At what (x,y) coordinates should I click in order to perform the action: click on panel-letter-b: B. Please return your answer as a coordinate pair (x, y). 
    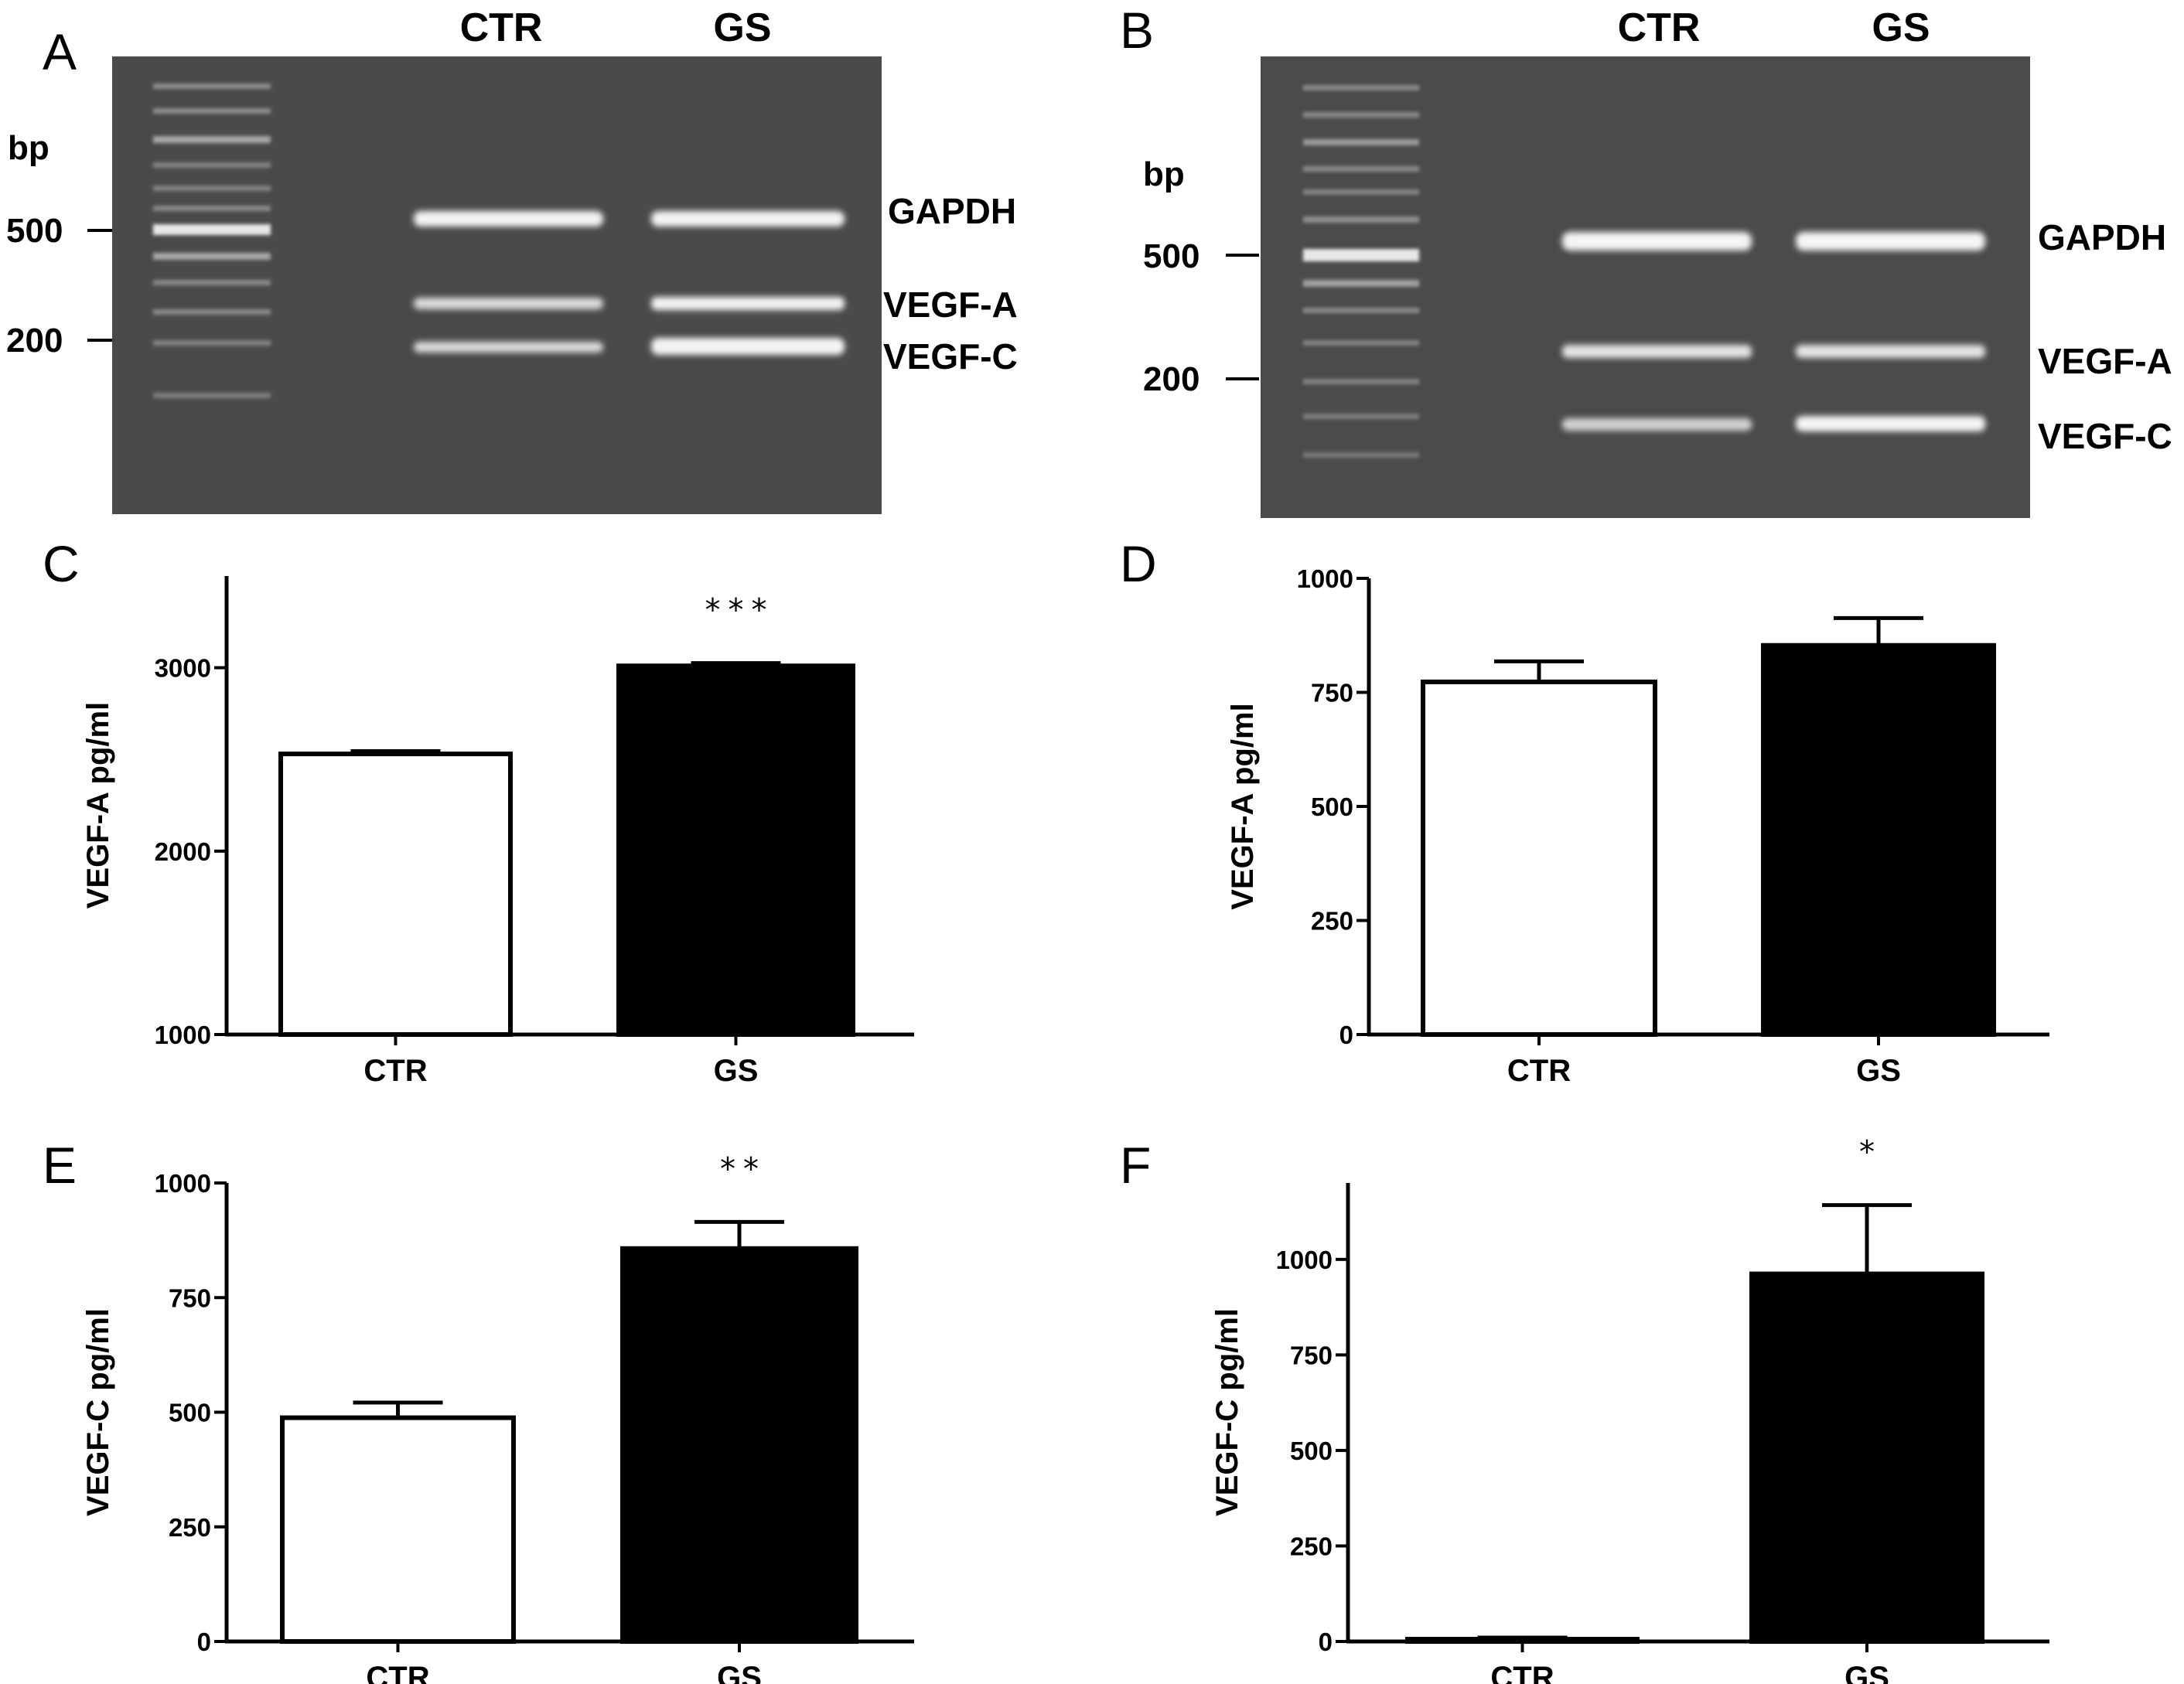
    Looking at the image, I should click on (1137, 31).